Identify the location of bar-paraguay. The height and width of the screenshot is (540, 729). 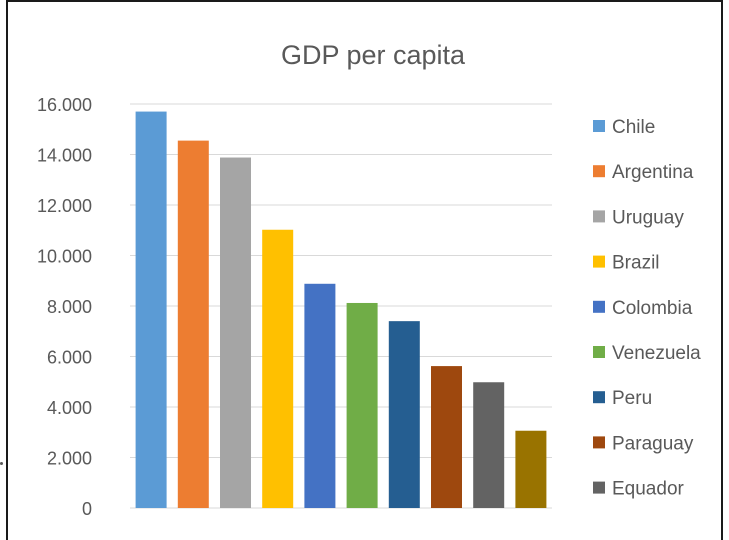
(446, 437).